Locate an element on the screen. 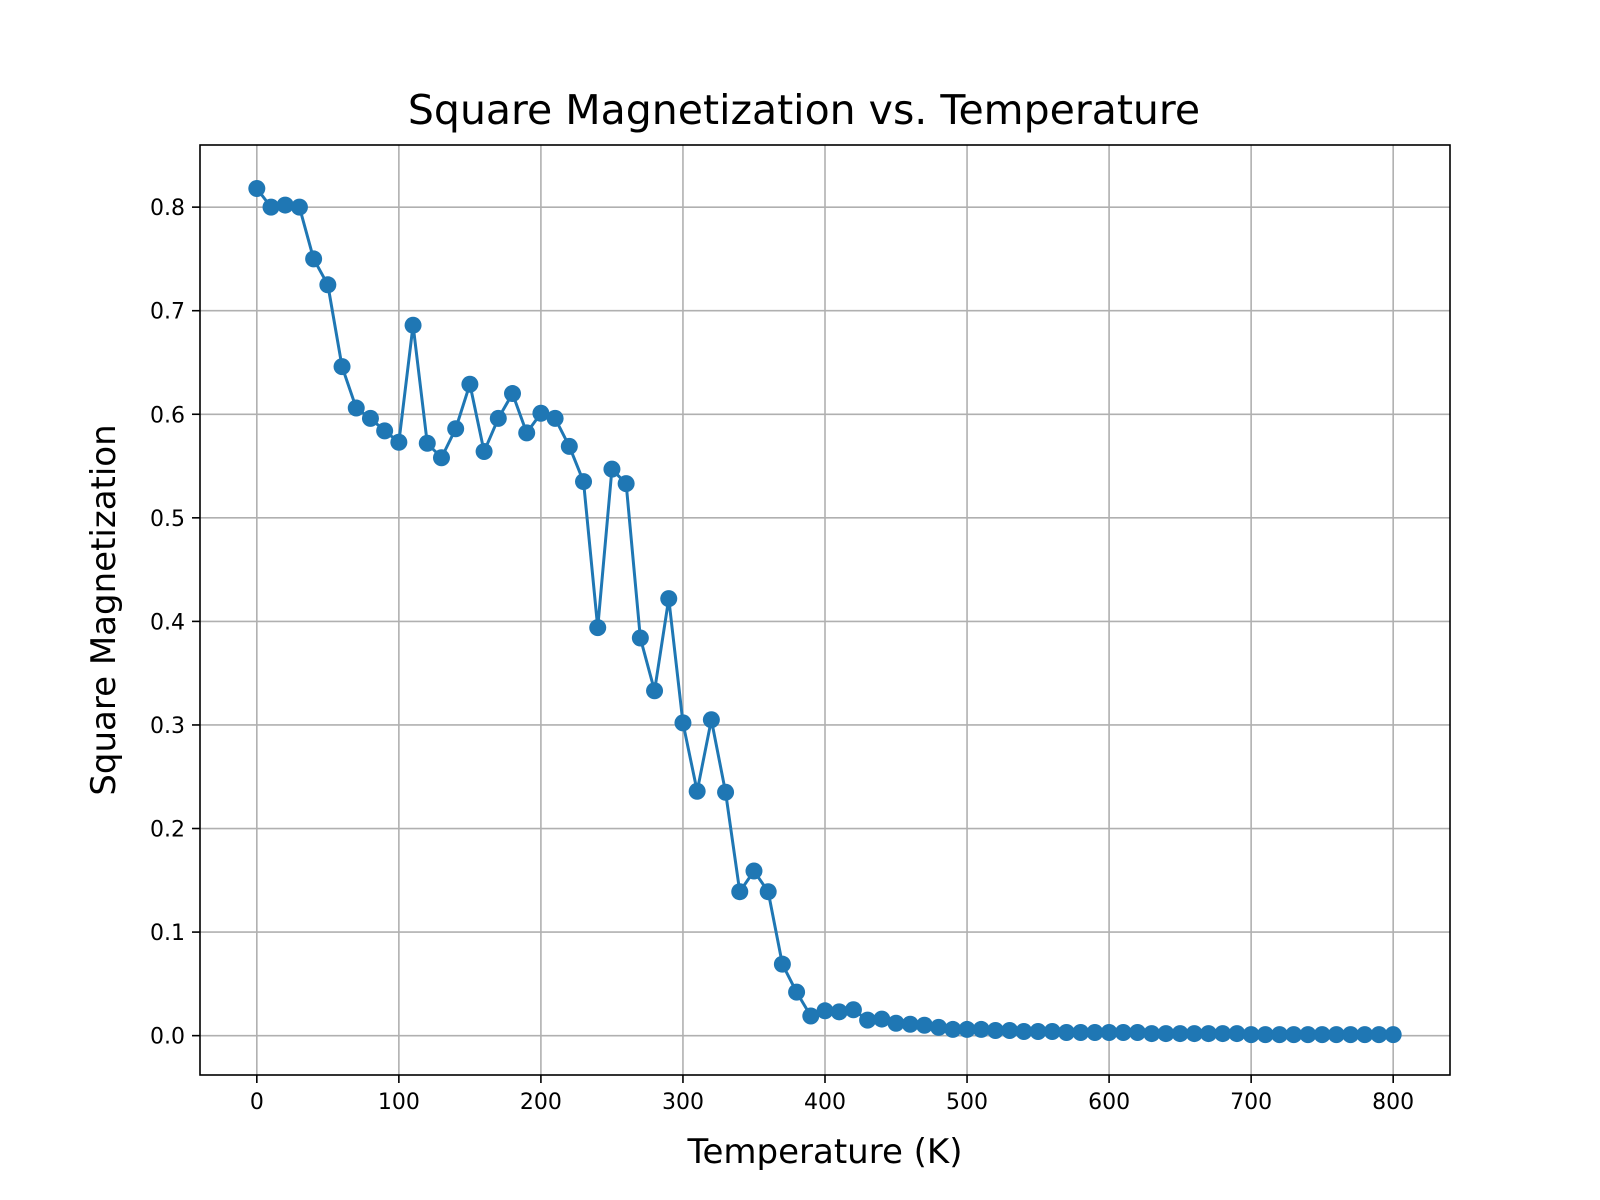 The image size is (1600, 1200). x-tick-label: 600 is located at coordinates (1109, 1102).